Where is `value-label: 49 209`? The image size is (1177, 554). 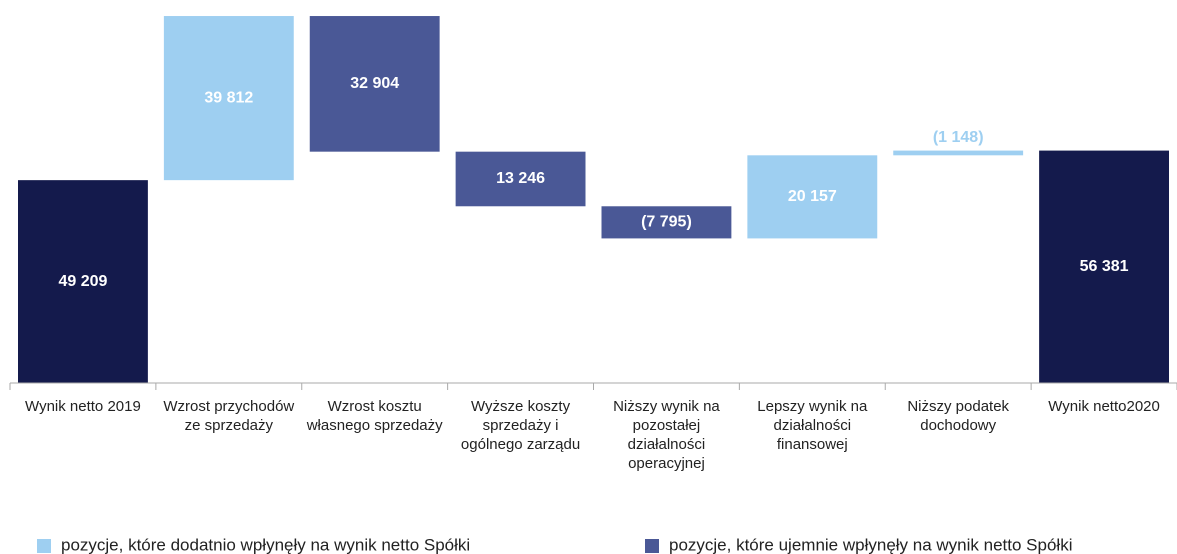
value-label: 49 209 is located at coordinates (82, 281).